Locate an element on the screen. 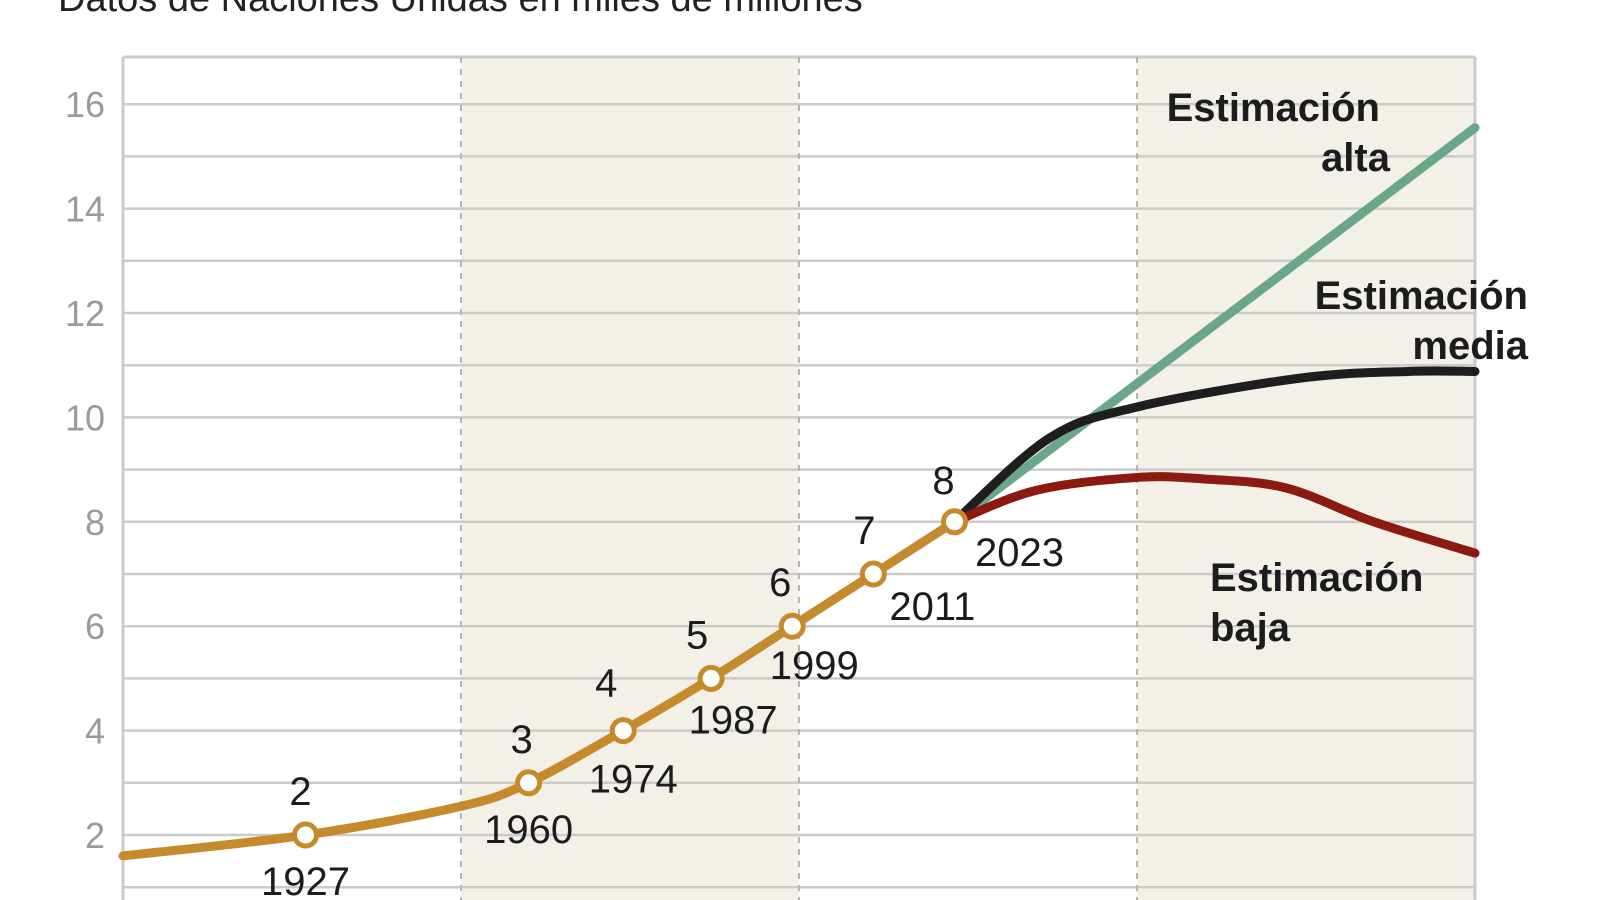 The image size is (1600, 900). y-tick-label: 8 is located at coordinates (95, 522).